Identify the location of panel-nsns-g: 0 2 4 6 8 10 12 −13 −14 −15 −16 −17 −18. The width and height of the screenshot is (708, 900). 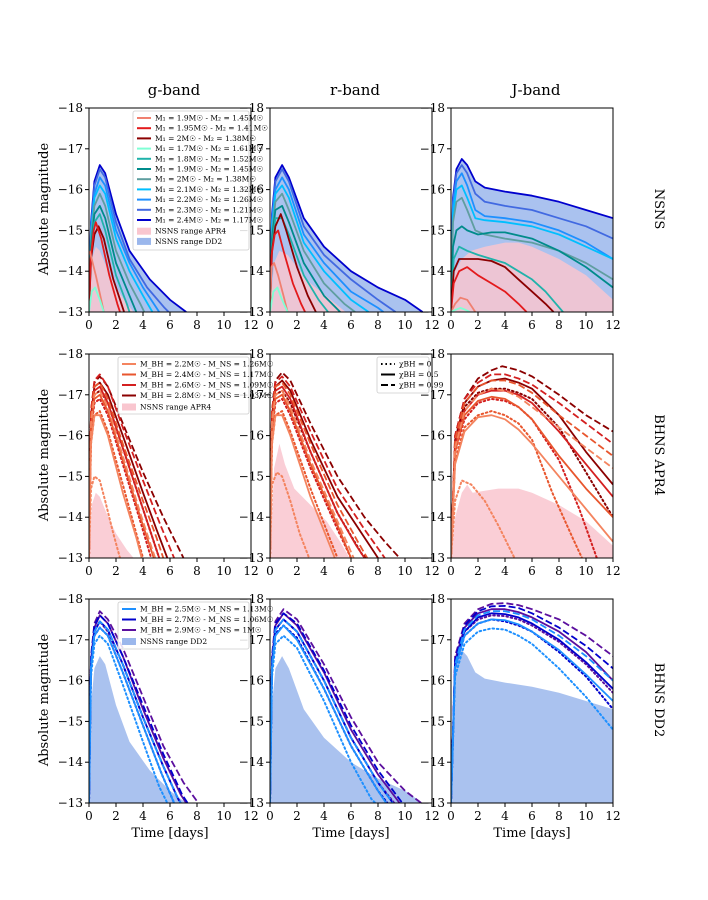
(158, 216).